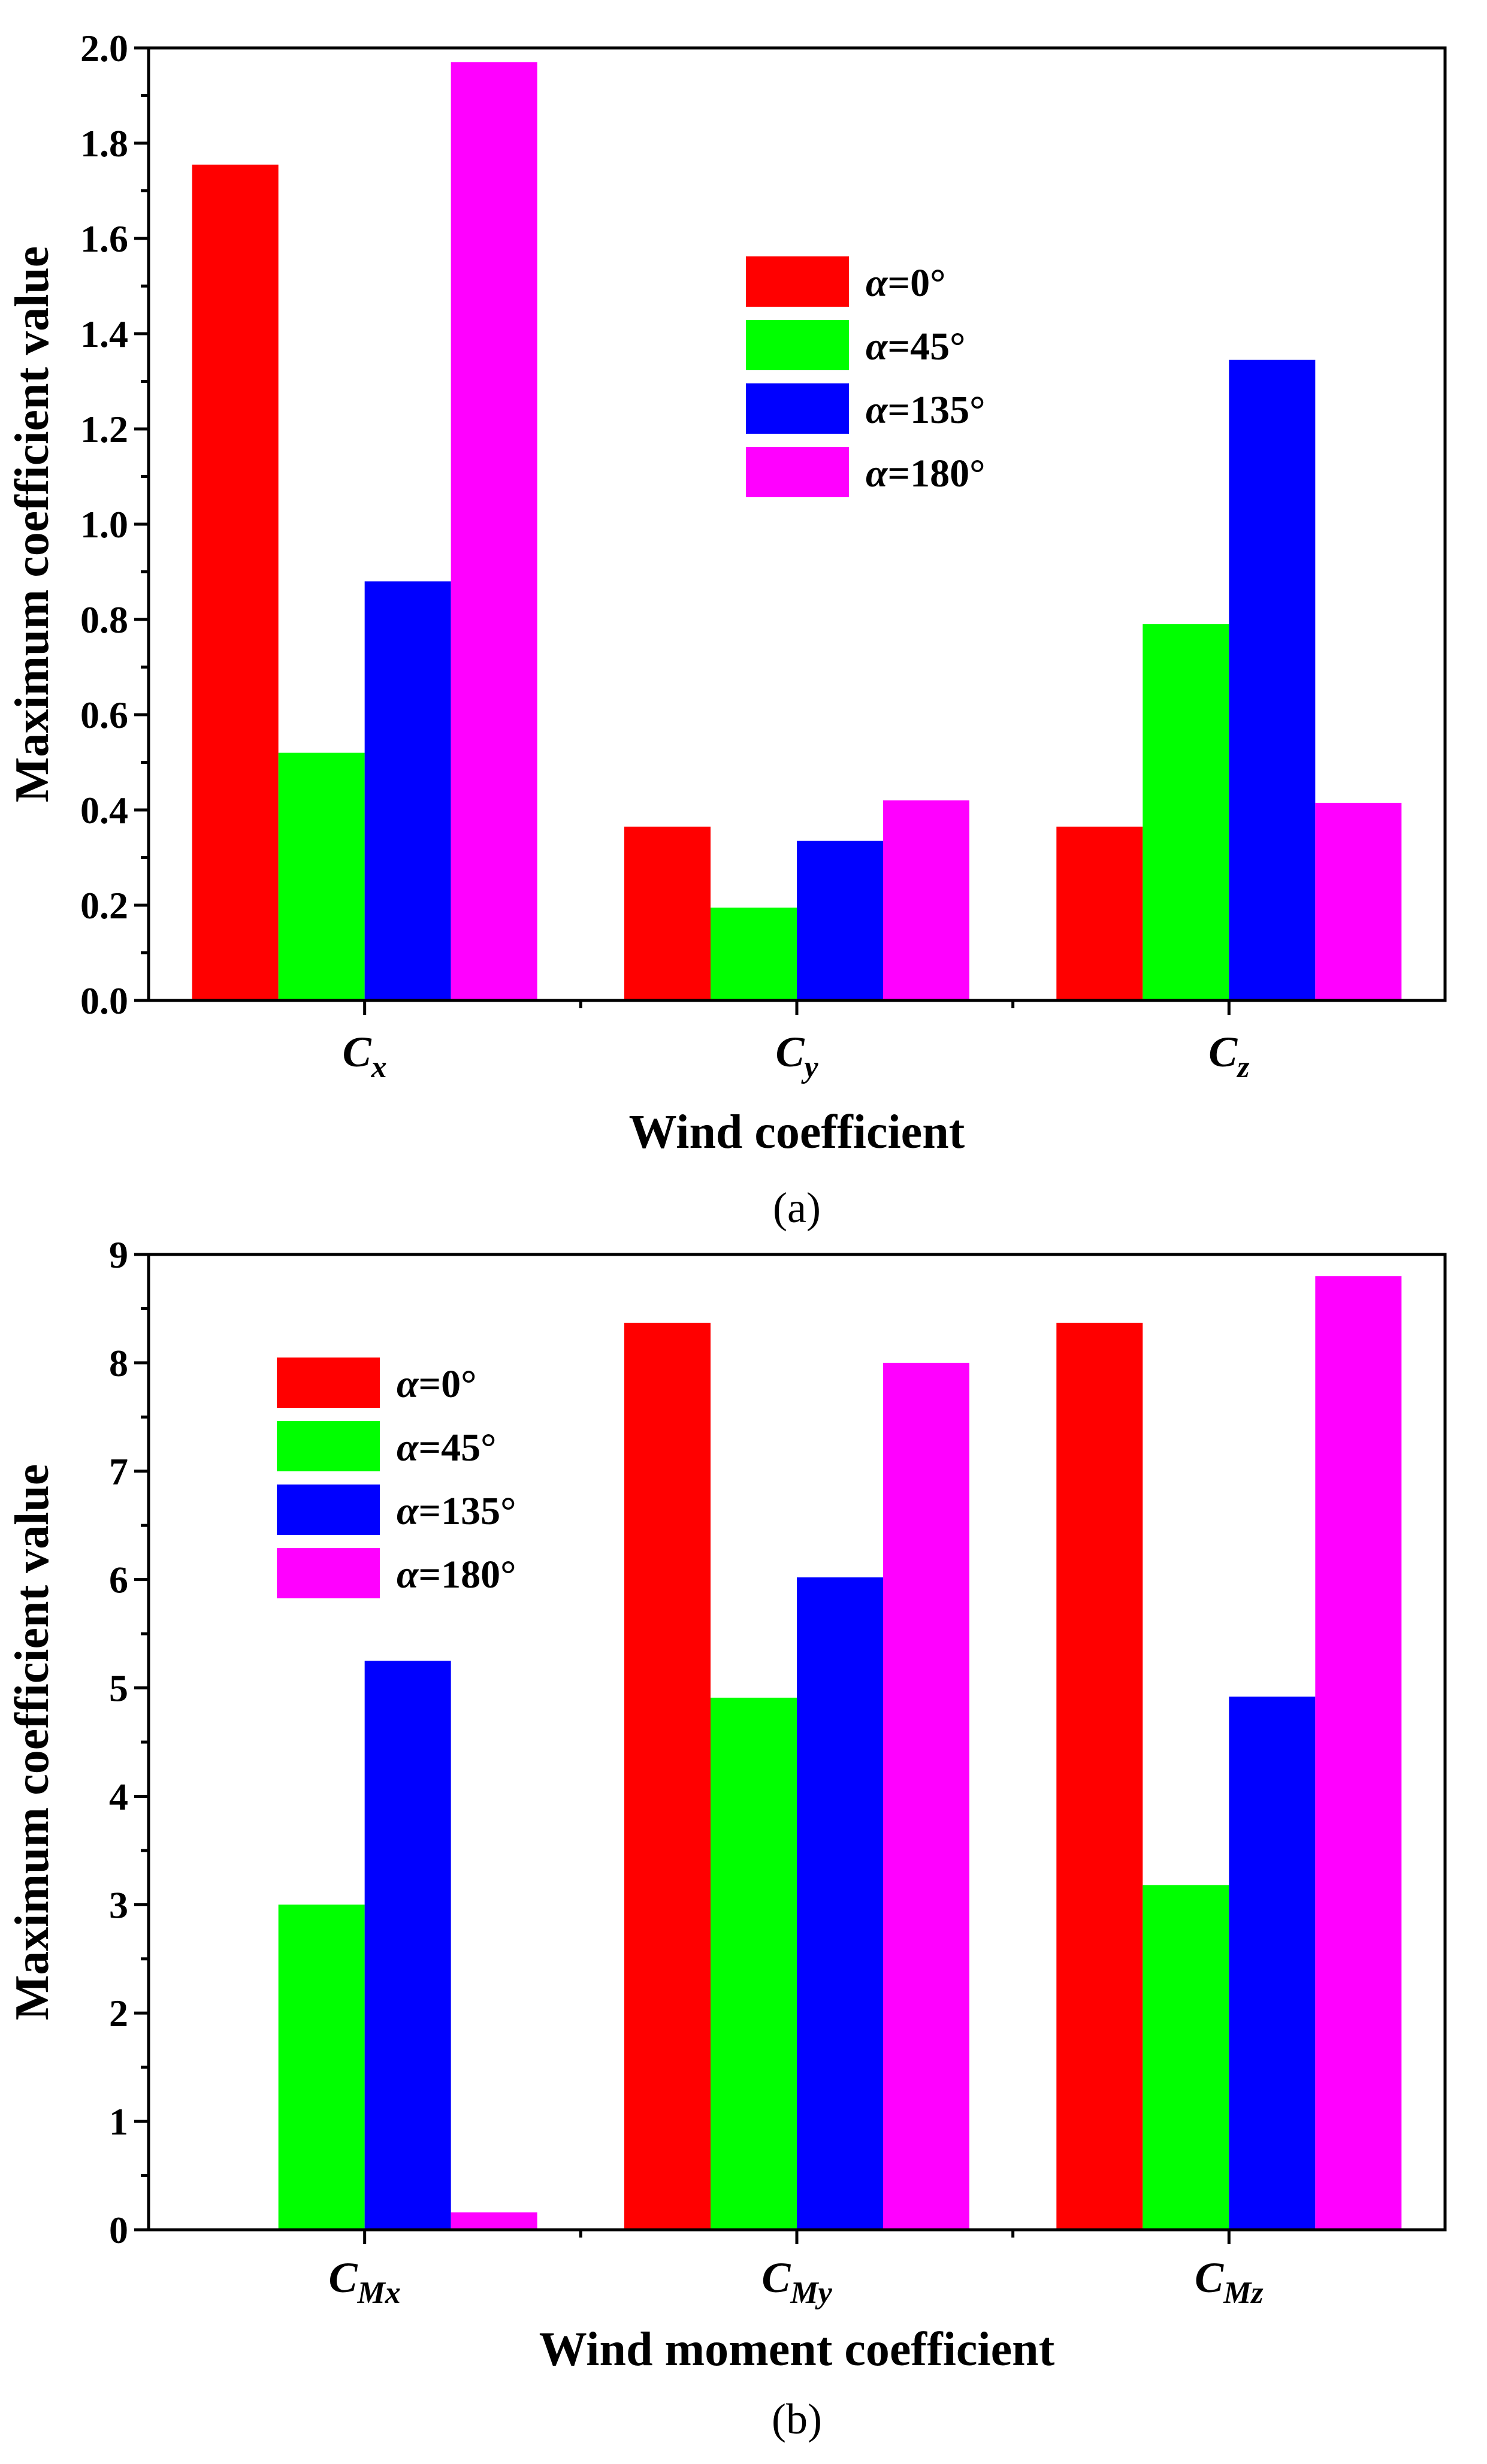 This screenshot has width=1487, height=2464. Describe the element at coordinates (118, 2230) in the screenshot. I see `y-tick-label: 0` at that location.